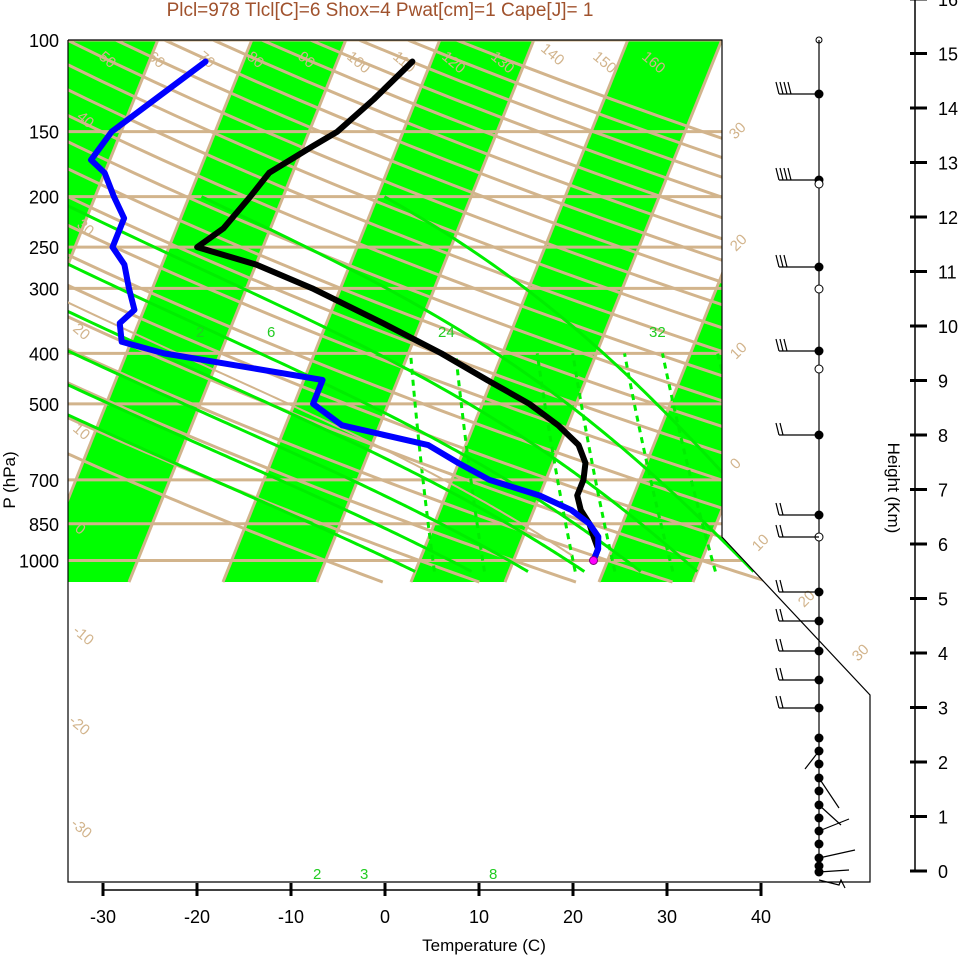  I want to click on height-tick-label: 2, so click(943, 763).